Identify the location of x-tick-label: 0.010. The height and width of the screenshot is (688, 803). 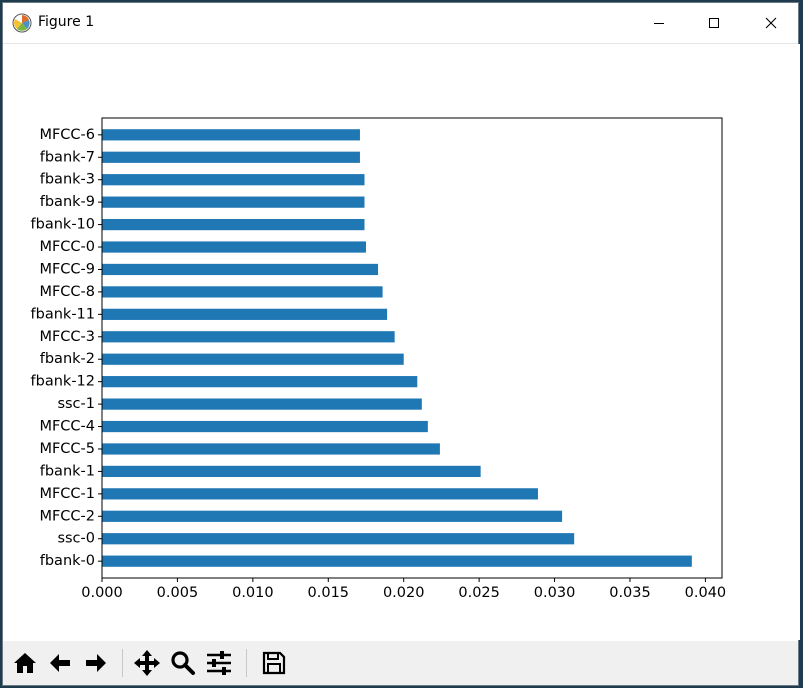
(253, 593).